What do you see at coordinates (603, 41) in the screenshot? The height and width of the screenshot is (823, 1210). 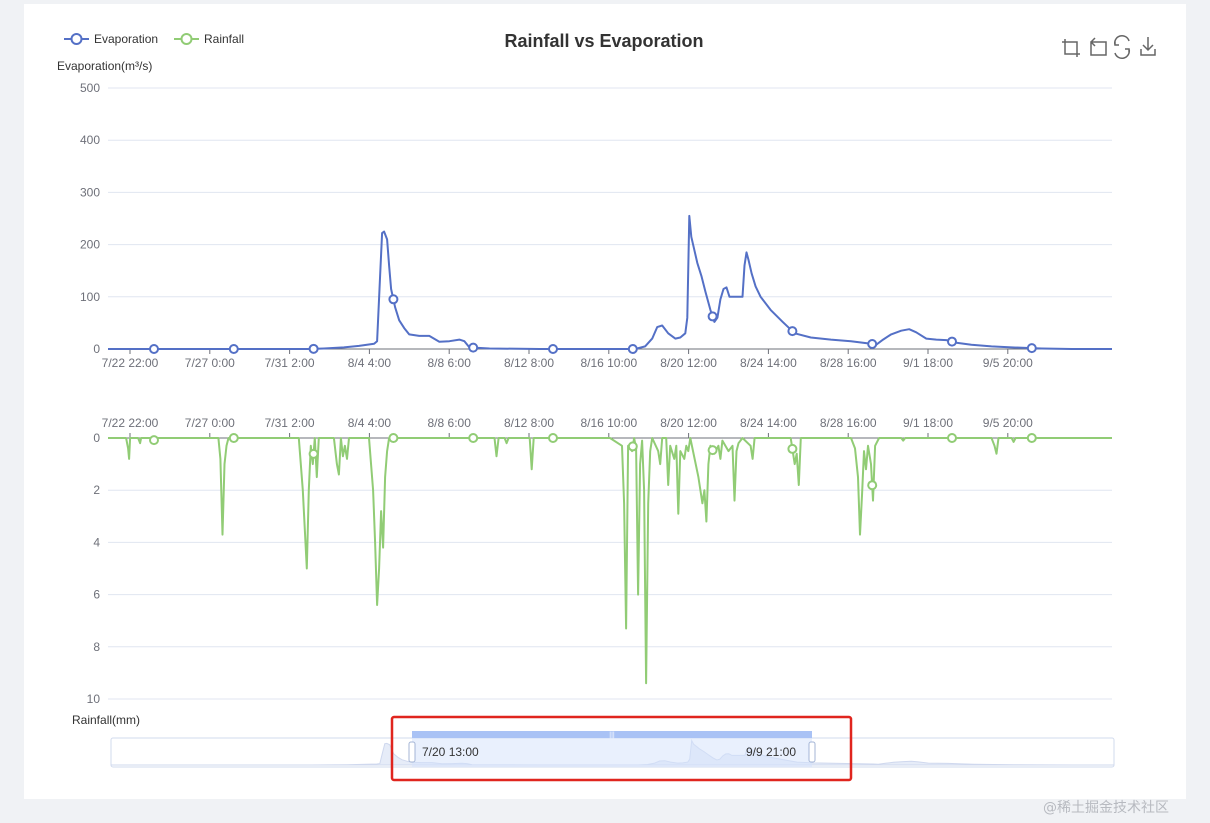 I see `chart-title: Rainfall vs Evaporation` at bounding box center [603, 41].